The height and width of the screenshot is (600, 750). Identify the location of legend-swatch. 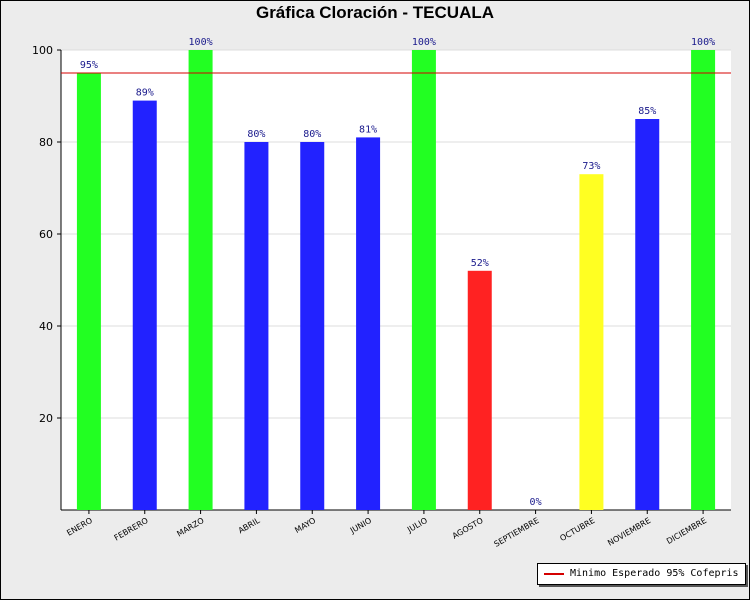
(554, 574).